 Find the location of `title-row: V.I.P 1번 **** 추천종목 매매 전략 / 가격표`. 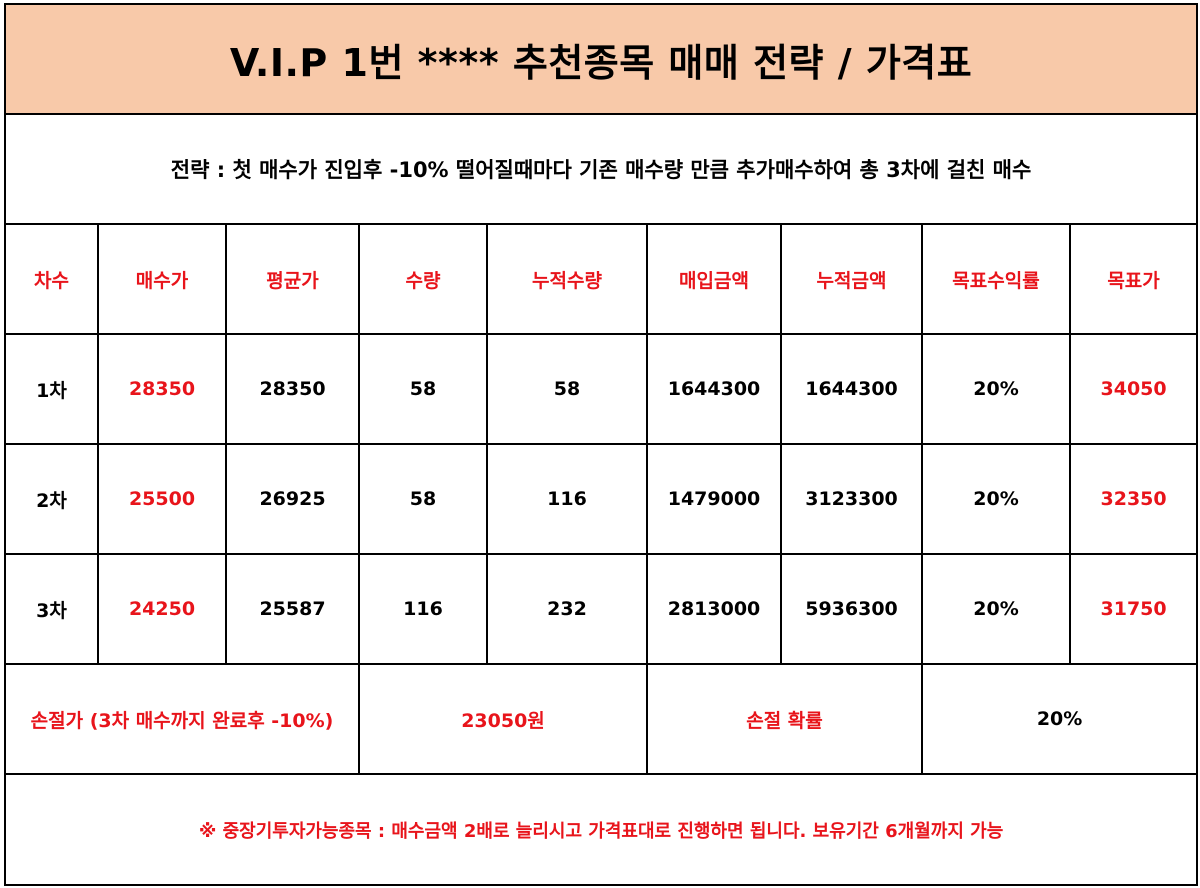

title-row: V.I.P 1번 **** 추천종목 매매 전략 / 가격표 is located at coordinates (601, 59).